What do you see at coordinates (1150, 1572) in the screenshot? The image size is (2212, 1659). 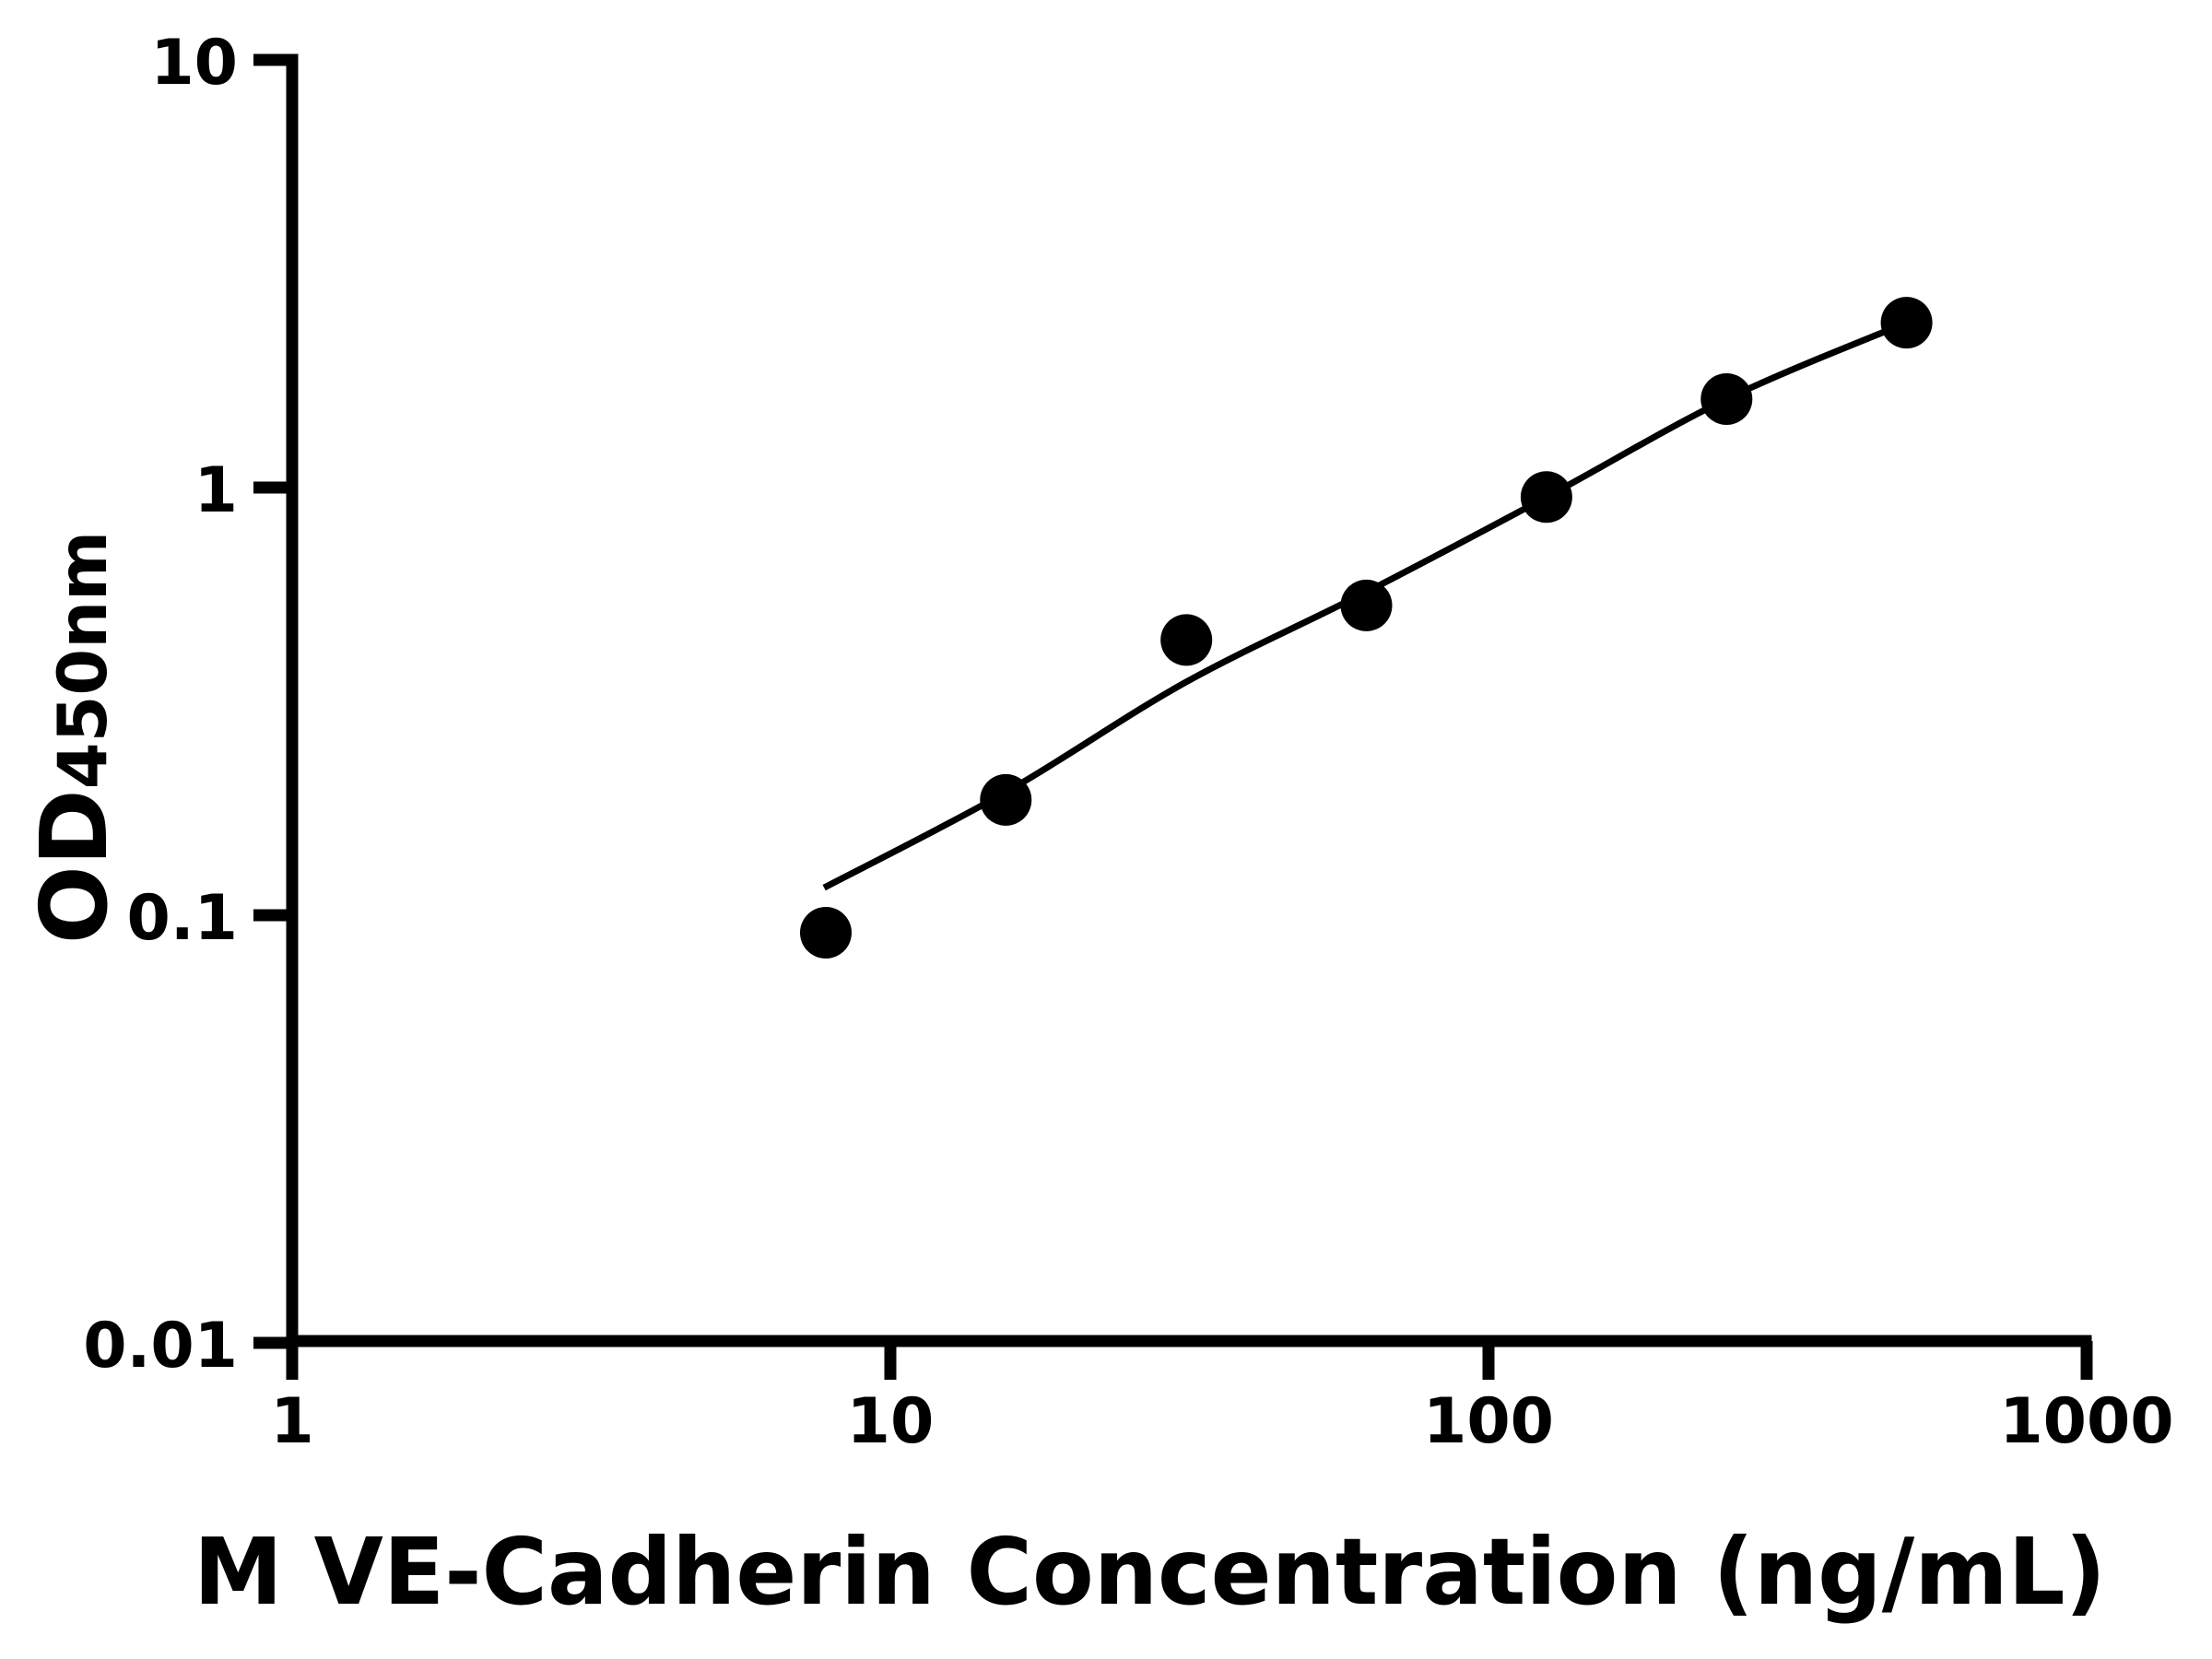 I see `x-axis-title: M VE-Cadherin Concentration (ng/mL)` at bounding box center [1150, 1572].